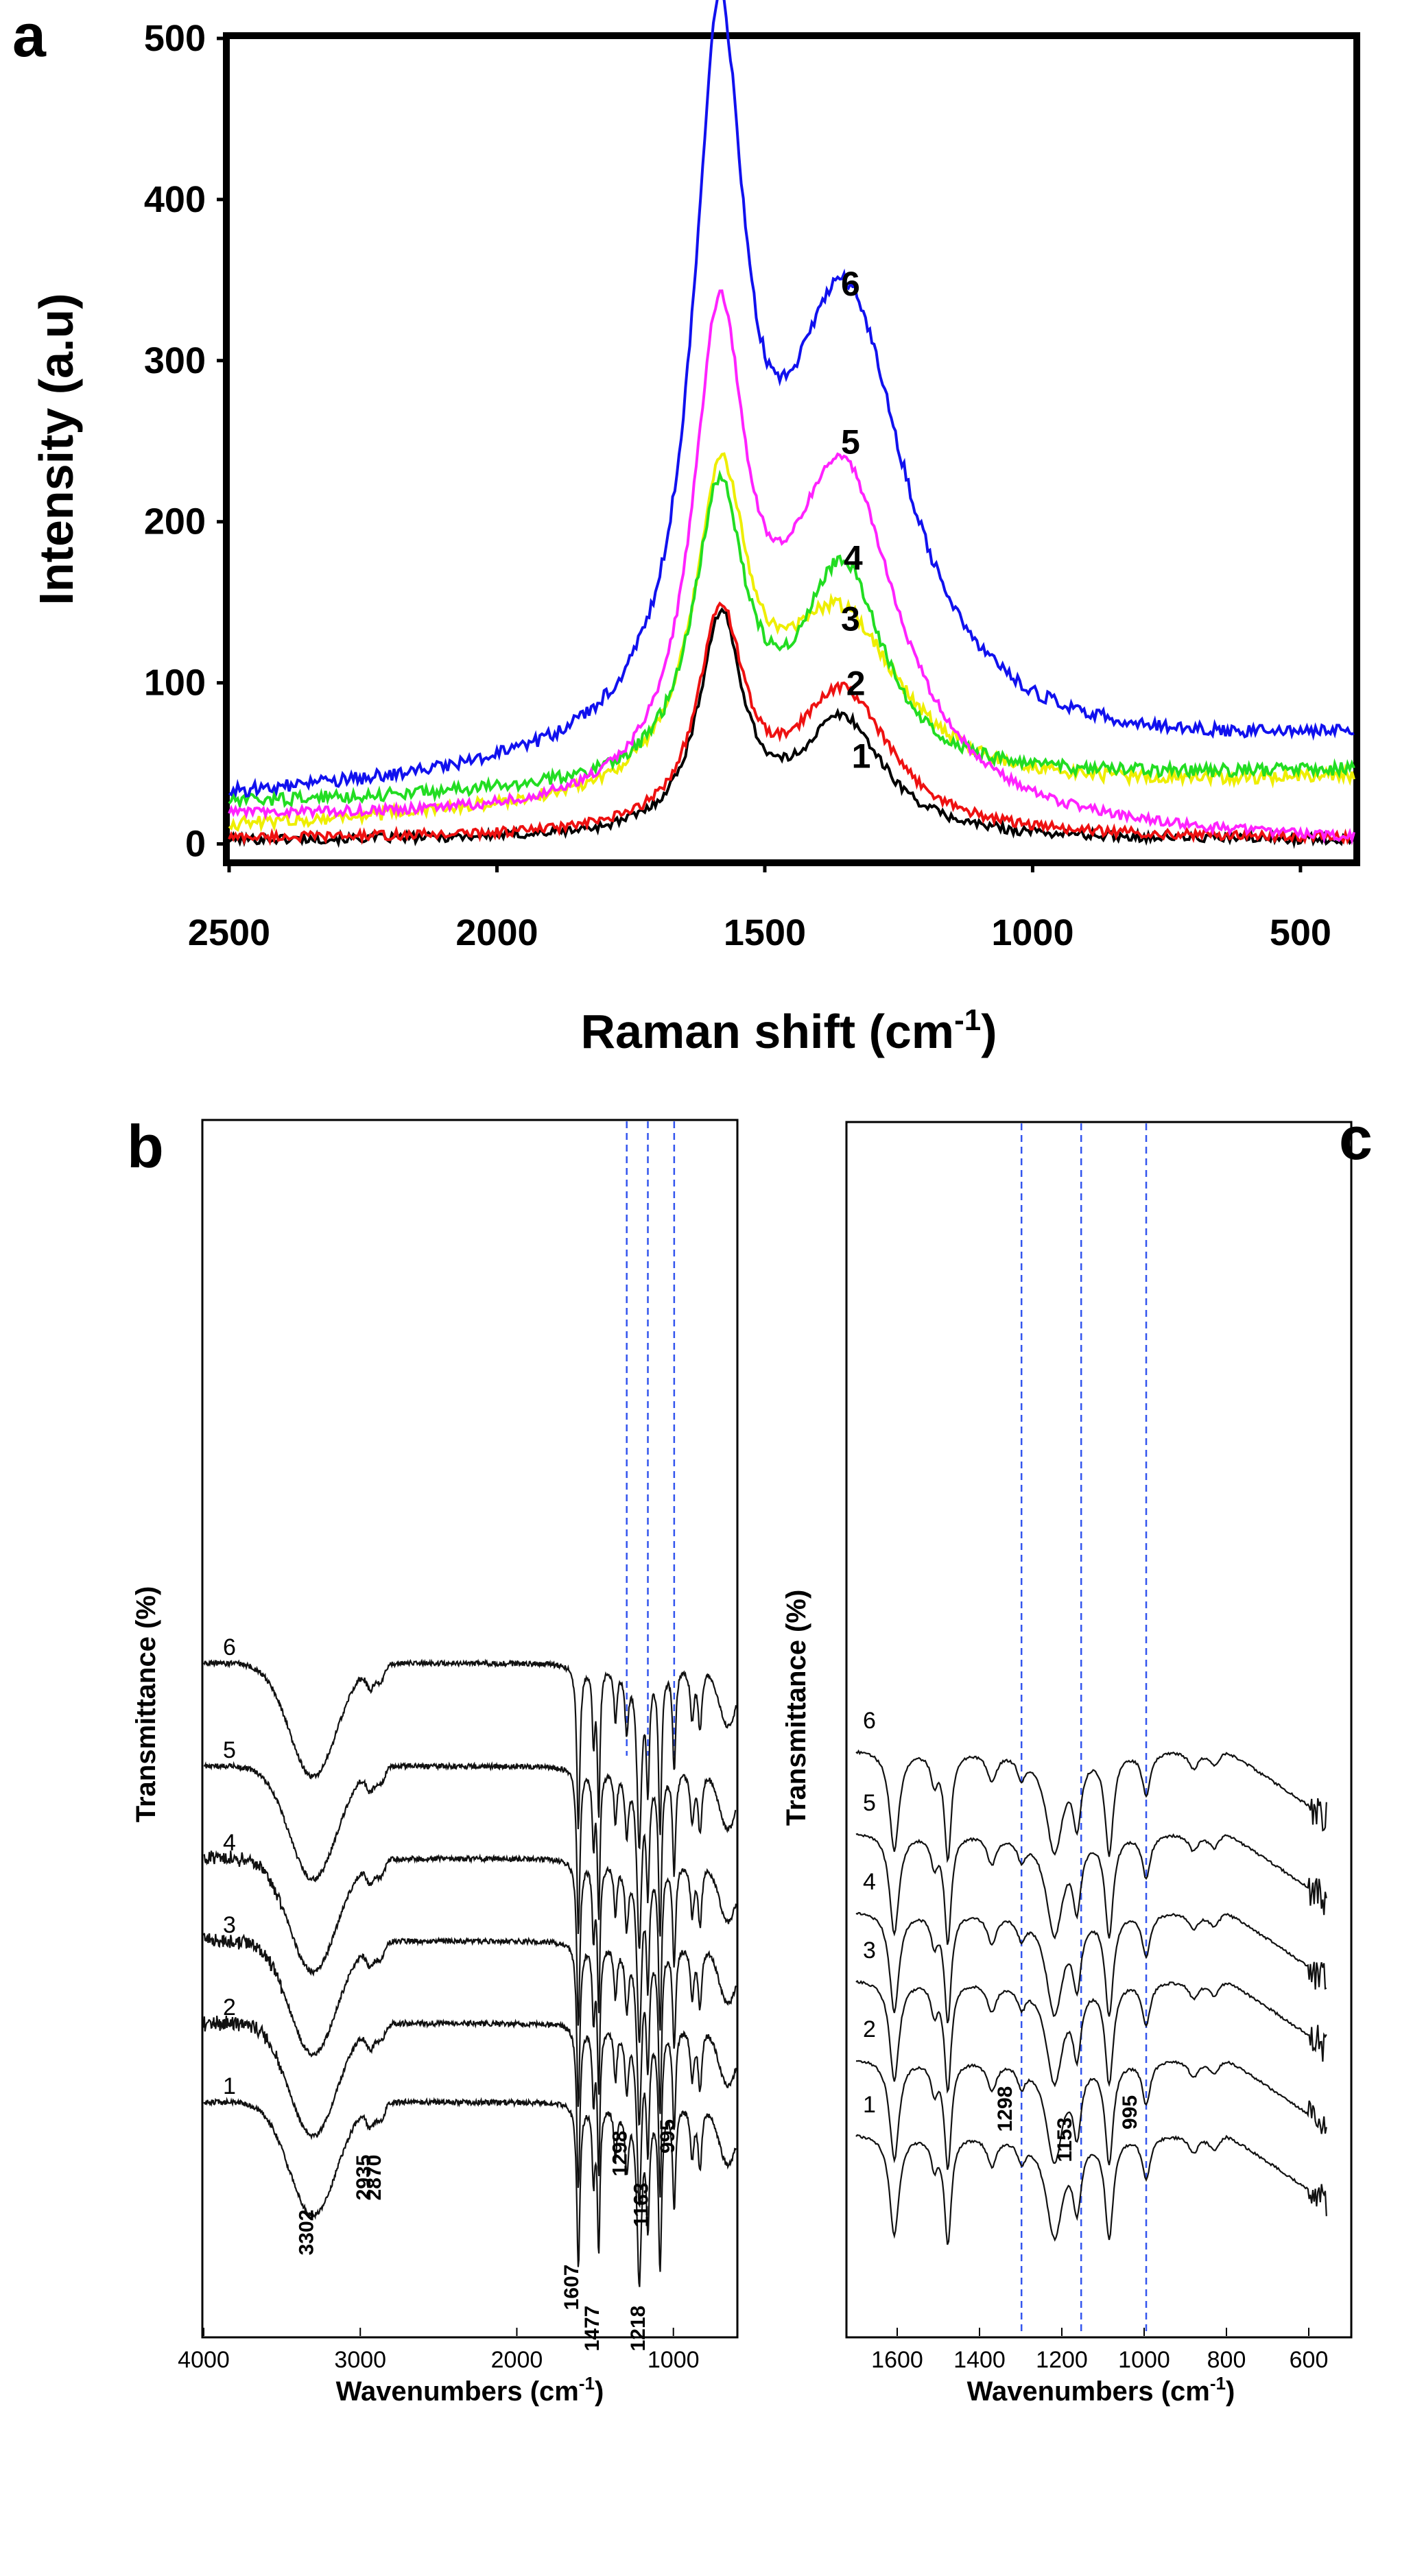  I want to click on peak-annotation-1163: 1163, so click(641, 2204).